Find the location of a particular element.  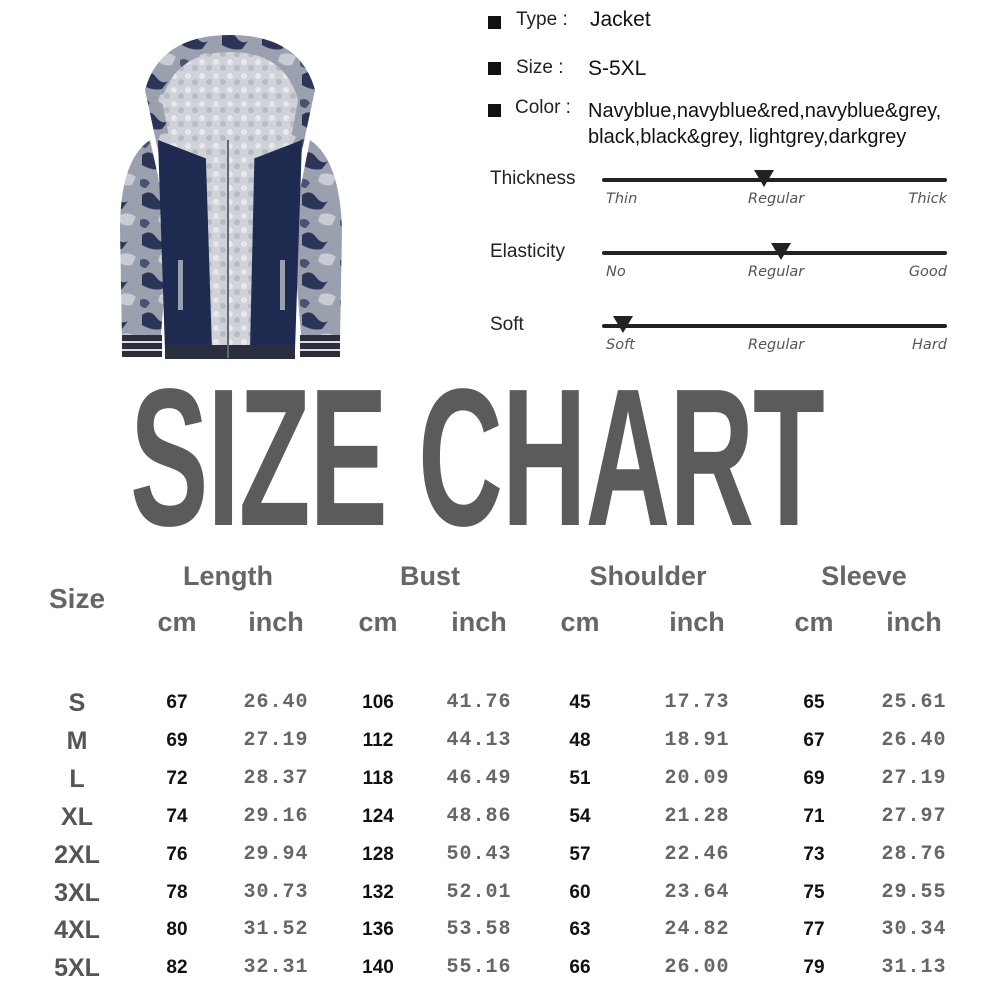

color-value-line2: black,black&grey, lightgrey,darkgrey is located at coordinates (747, 137).